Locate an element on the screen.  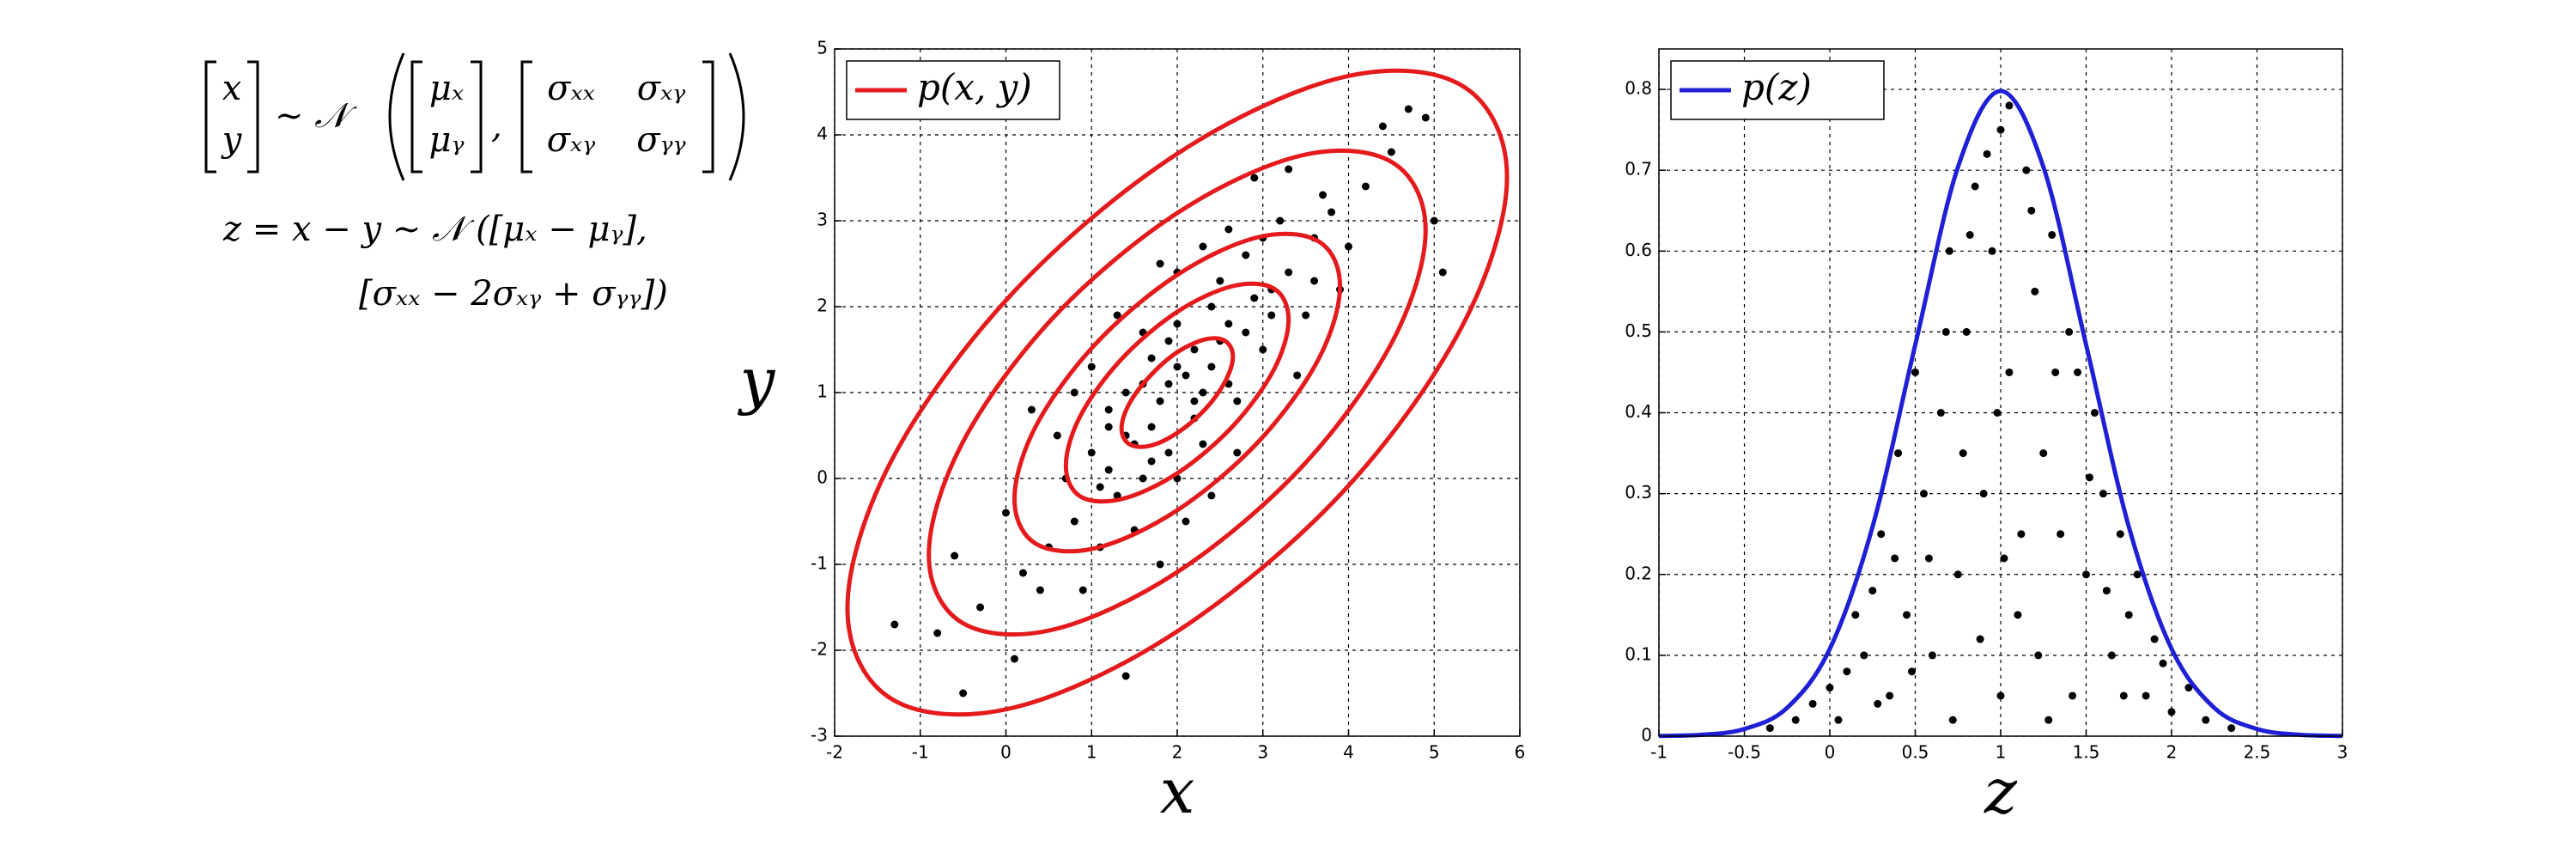
y-tick-label: -3 is located at coordinates (819, 735).